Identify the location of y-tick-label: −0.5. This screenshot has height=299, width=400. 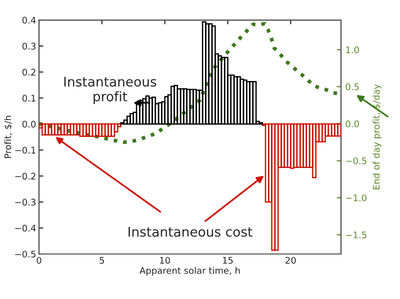
(25, 254).